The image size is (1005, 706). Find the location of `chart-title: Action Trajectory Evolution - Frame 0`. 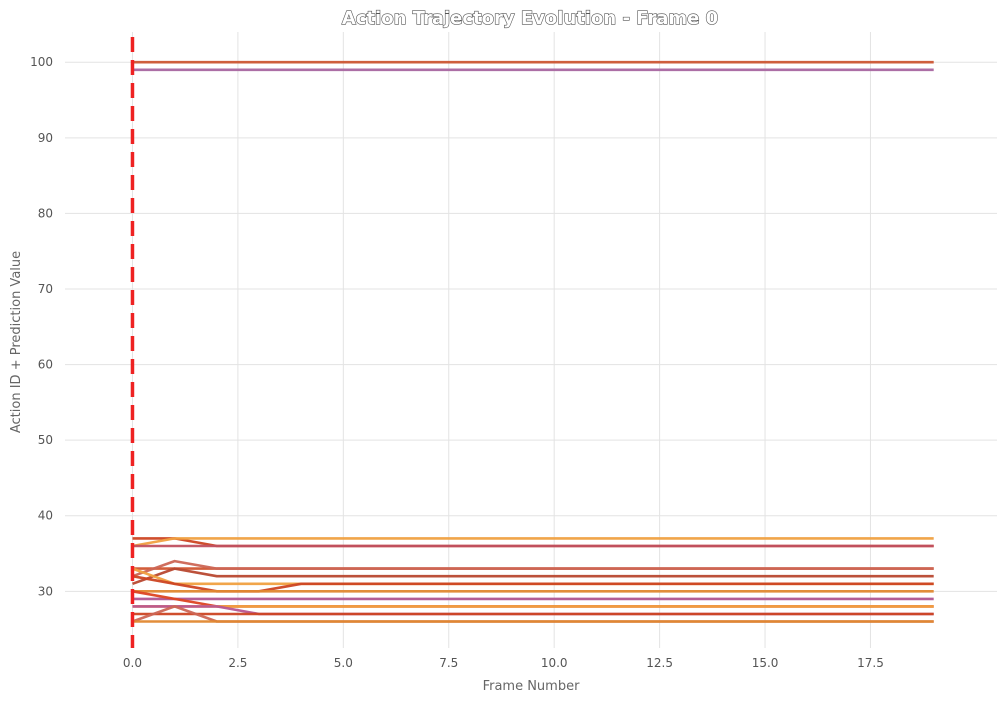

chart-title: Action Trajectory Evolution - Frame 0 is located at coordinates (530, 18).